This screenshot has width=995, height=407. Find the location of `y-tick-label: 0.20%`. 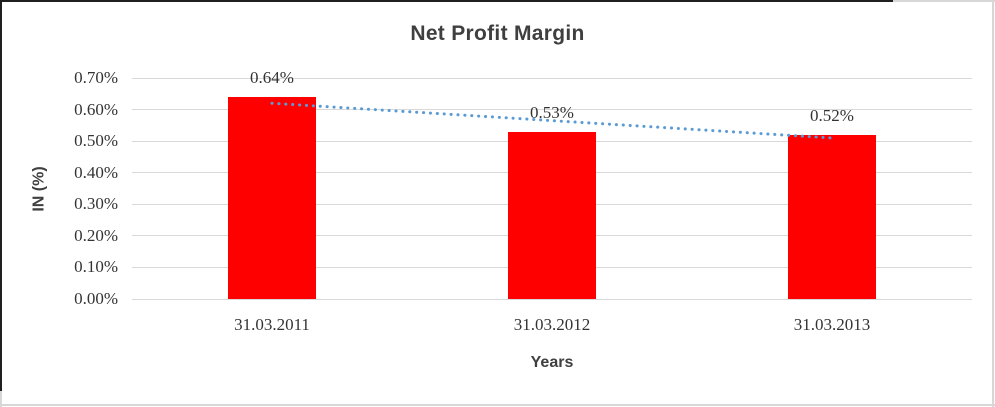

y-tick-label: 0.20% is located at coordinates (96, 235).